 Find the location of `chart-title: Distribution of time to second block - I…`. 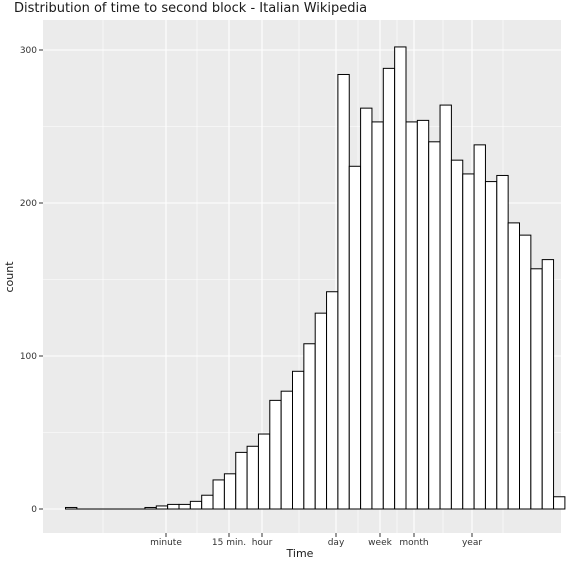

chart-title: Distribution of time to second block - I… is located at coordinates (191, 8).